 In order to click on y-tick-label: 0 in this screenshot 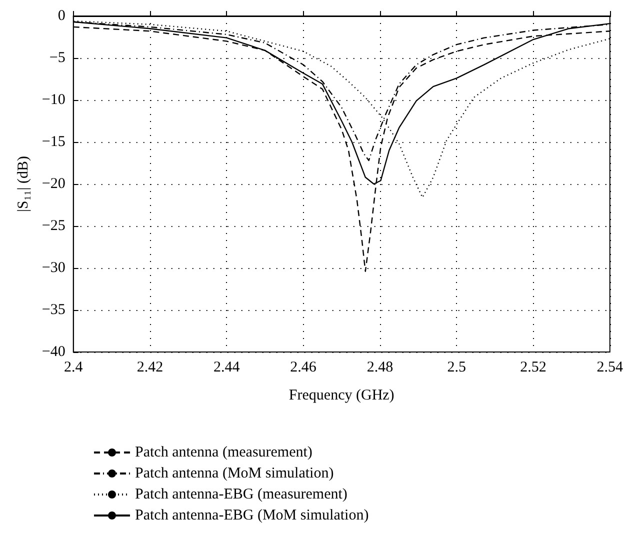, I will do `click(62, 16)`.